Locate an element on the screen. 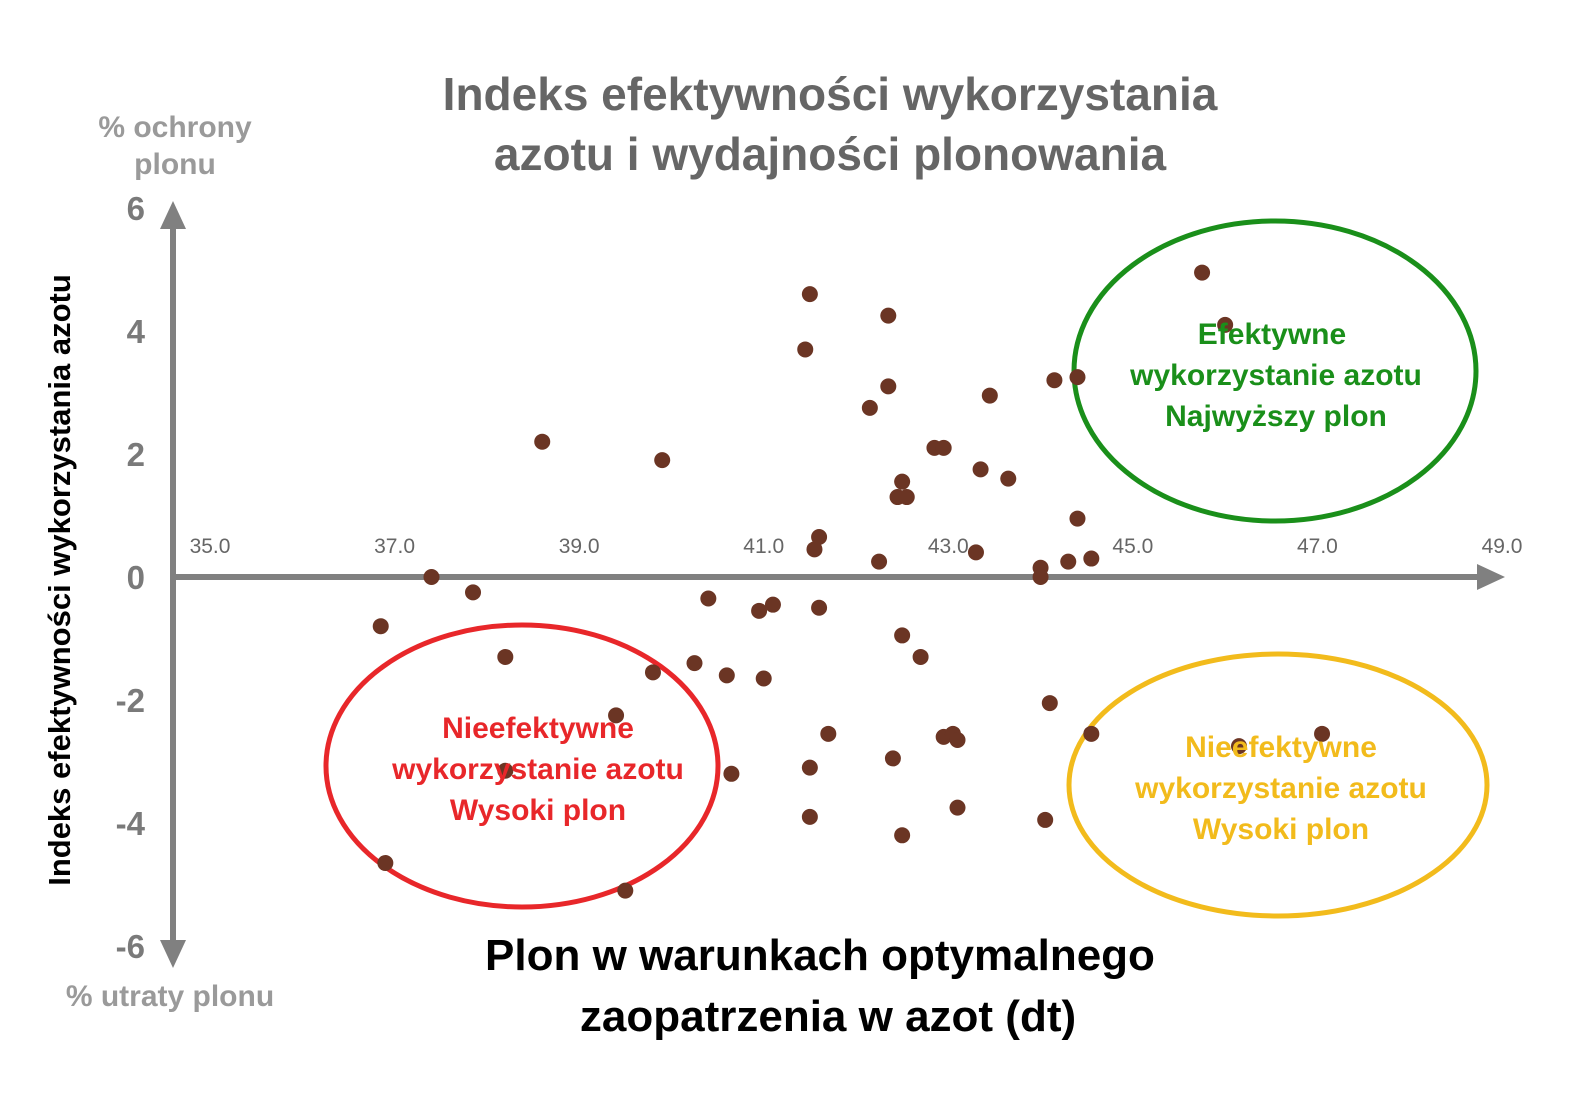 Image resolution: width=1580 pixels, height=1100 pixels. x-tick-label: 47.0 is located at coordinates (1317, 546).